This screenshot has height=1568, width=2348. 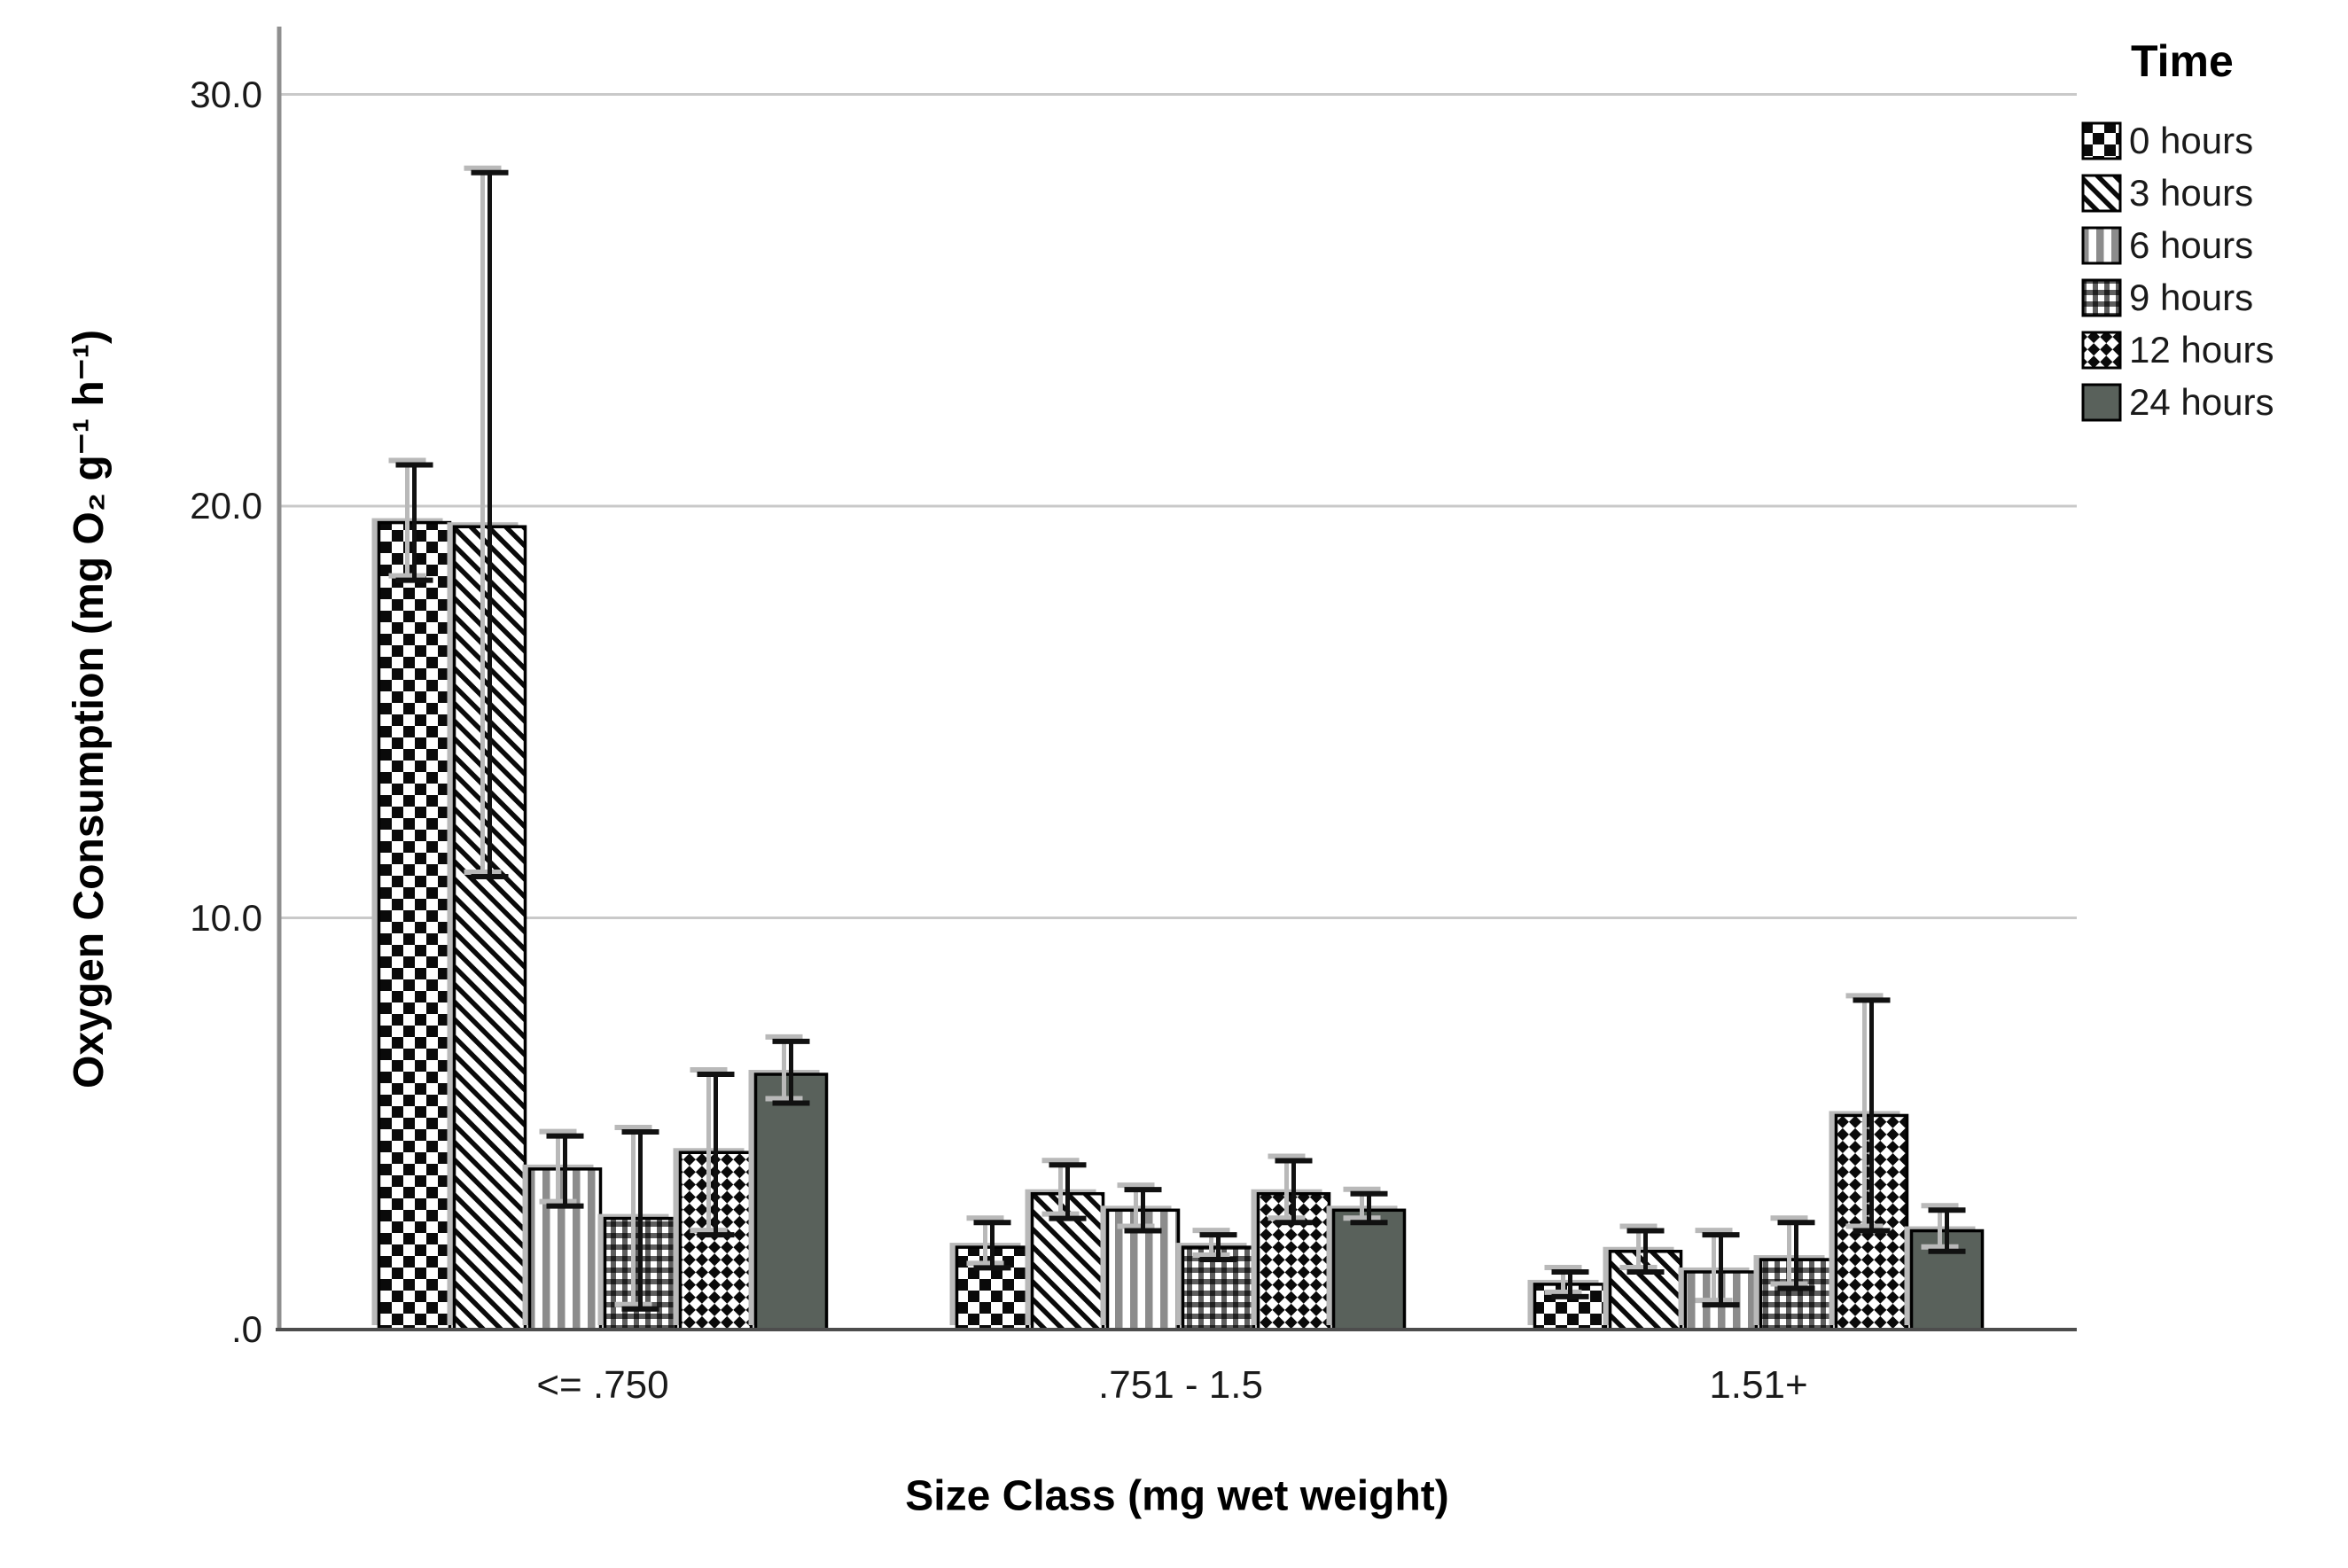 I want to click on legend-item-12-hours: 12 hours, so click(x=2178, y=350).